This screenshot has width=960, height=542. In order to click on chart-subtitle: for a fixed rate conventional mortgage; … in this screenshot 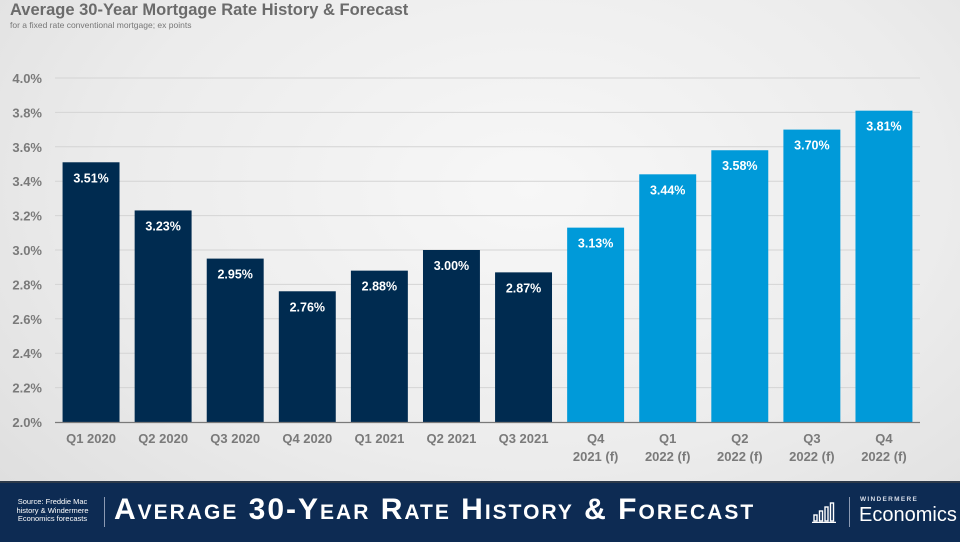, I will do `click(101, 25)`.